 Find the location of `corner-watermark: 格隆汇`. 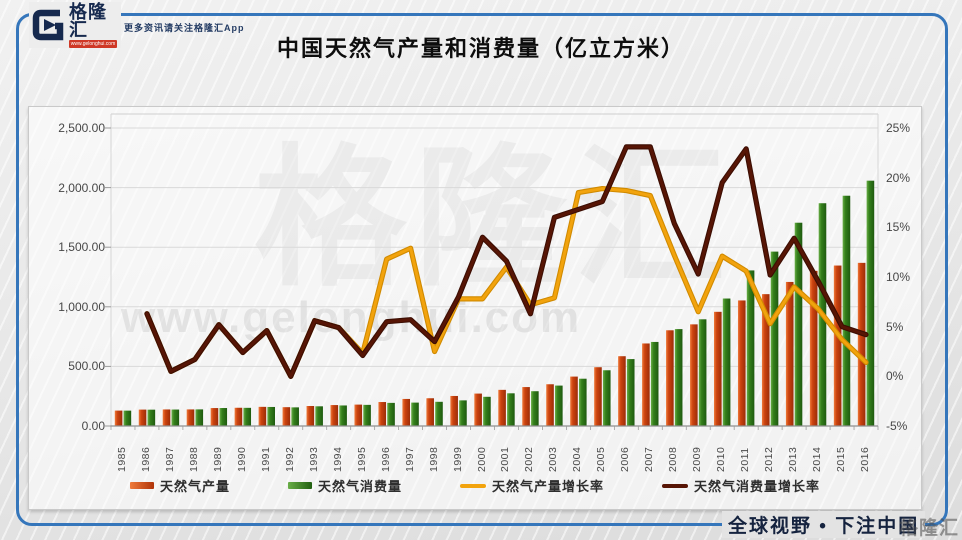

corner-watermark: 格隆汇 is located at coordinates (929, 528).